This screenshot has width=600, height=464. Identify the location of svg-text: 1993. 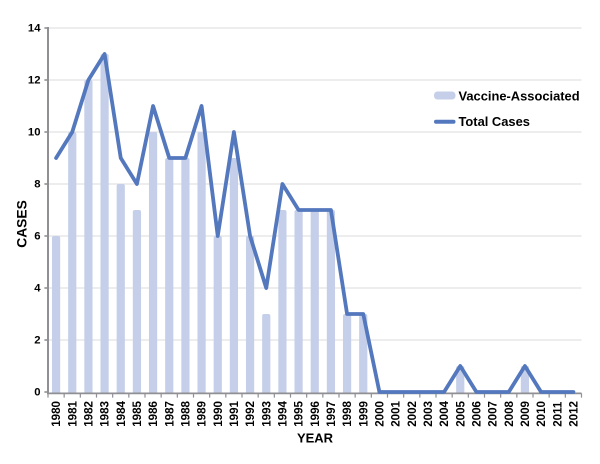
(266, 413).